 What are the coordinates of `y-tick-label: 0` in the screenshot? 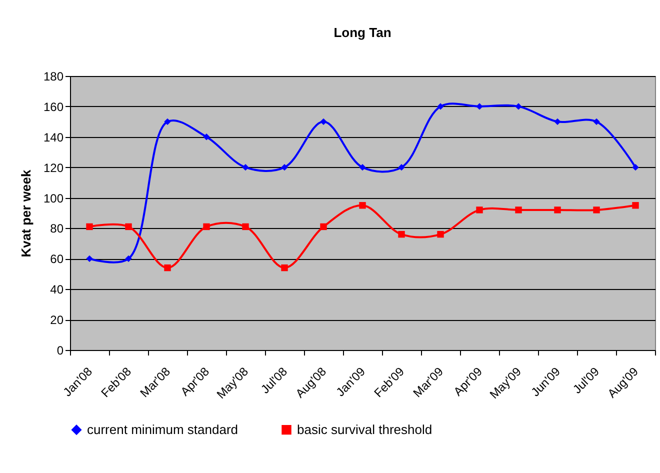 It's located at (60, 351).